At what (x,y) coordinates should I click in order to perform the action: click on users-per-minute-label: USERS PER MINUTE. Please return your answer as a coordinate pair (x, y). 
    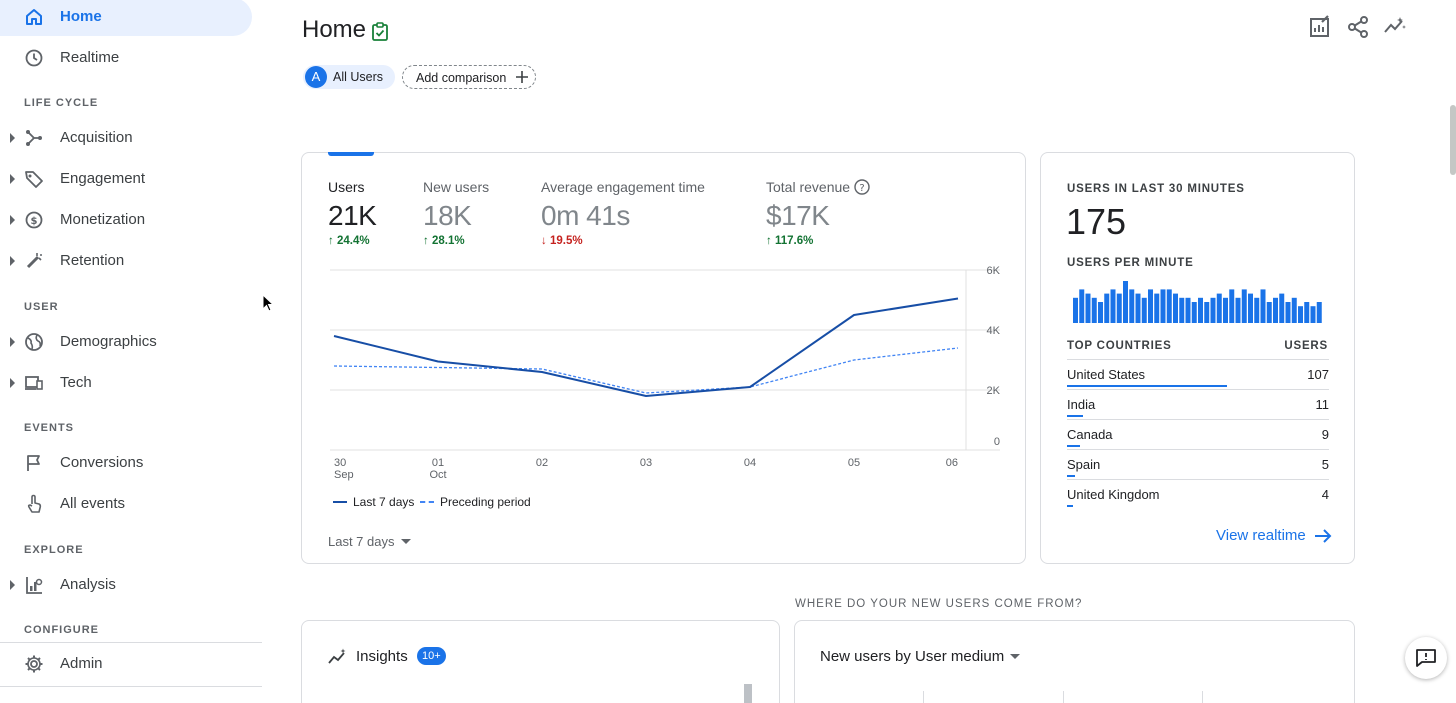
    Looking at the image, I should click on (1130, 263).